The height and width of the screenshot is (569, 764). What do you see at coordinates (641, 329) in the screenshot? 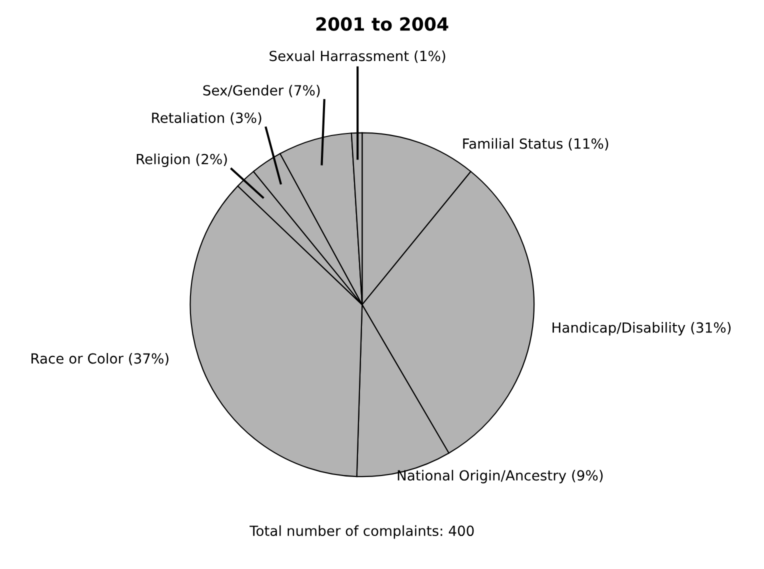
I see `slice-label: Handicap/Disability (31%)` at bounding box center [641, 329].